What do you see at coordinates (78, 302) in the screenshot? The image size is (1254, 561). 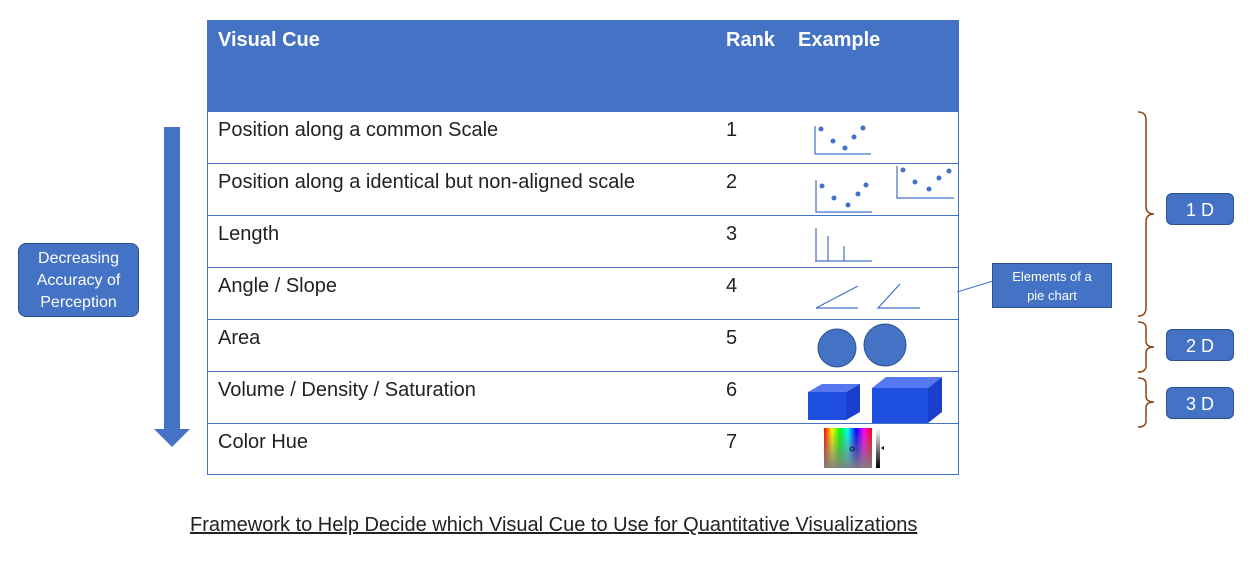 I see `arrow-label-line: Perception` at bounding box center [78, 302].